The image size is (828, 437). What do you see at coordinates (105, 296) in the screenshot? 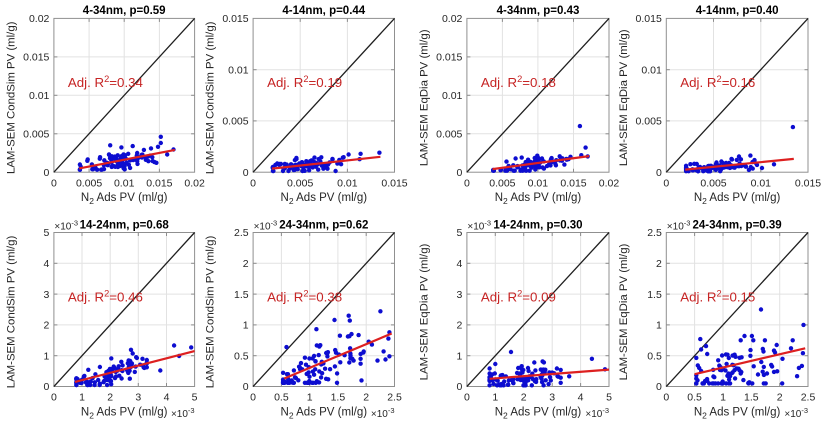
I see `svg-text: Adj. R2=0.46` at bounding box center [105, 296].